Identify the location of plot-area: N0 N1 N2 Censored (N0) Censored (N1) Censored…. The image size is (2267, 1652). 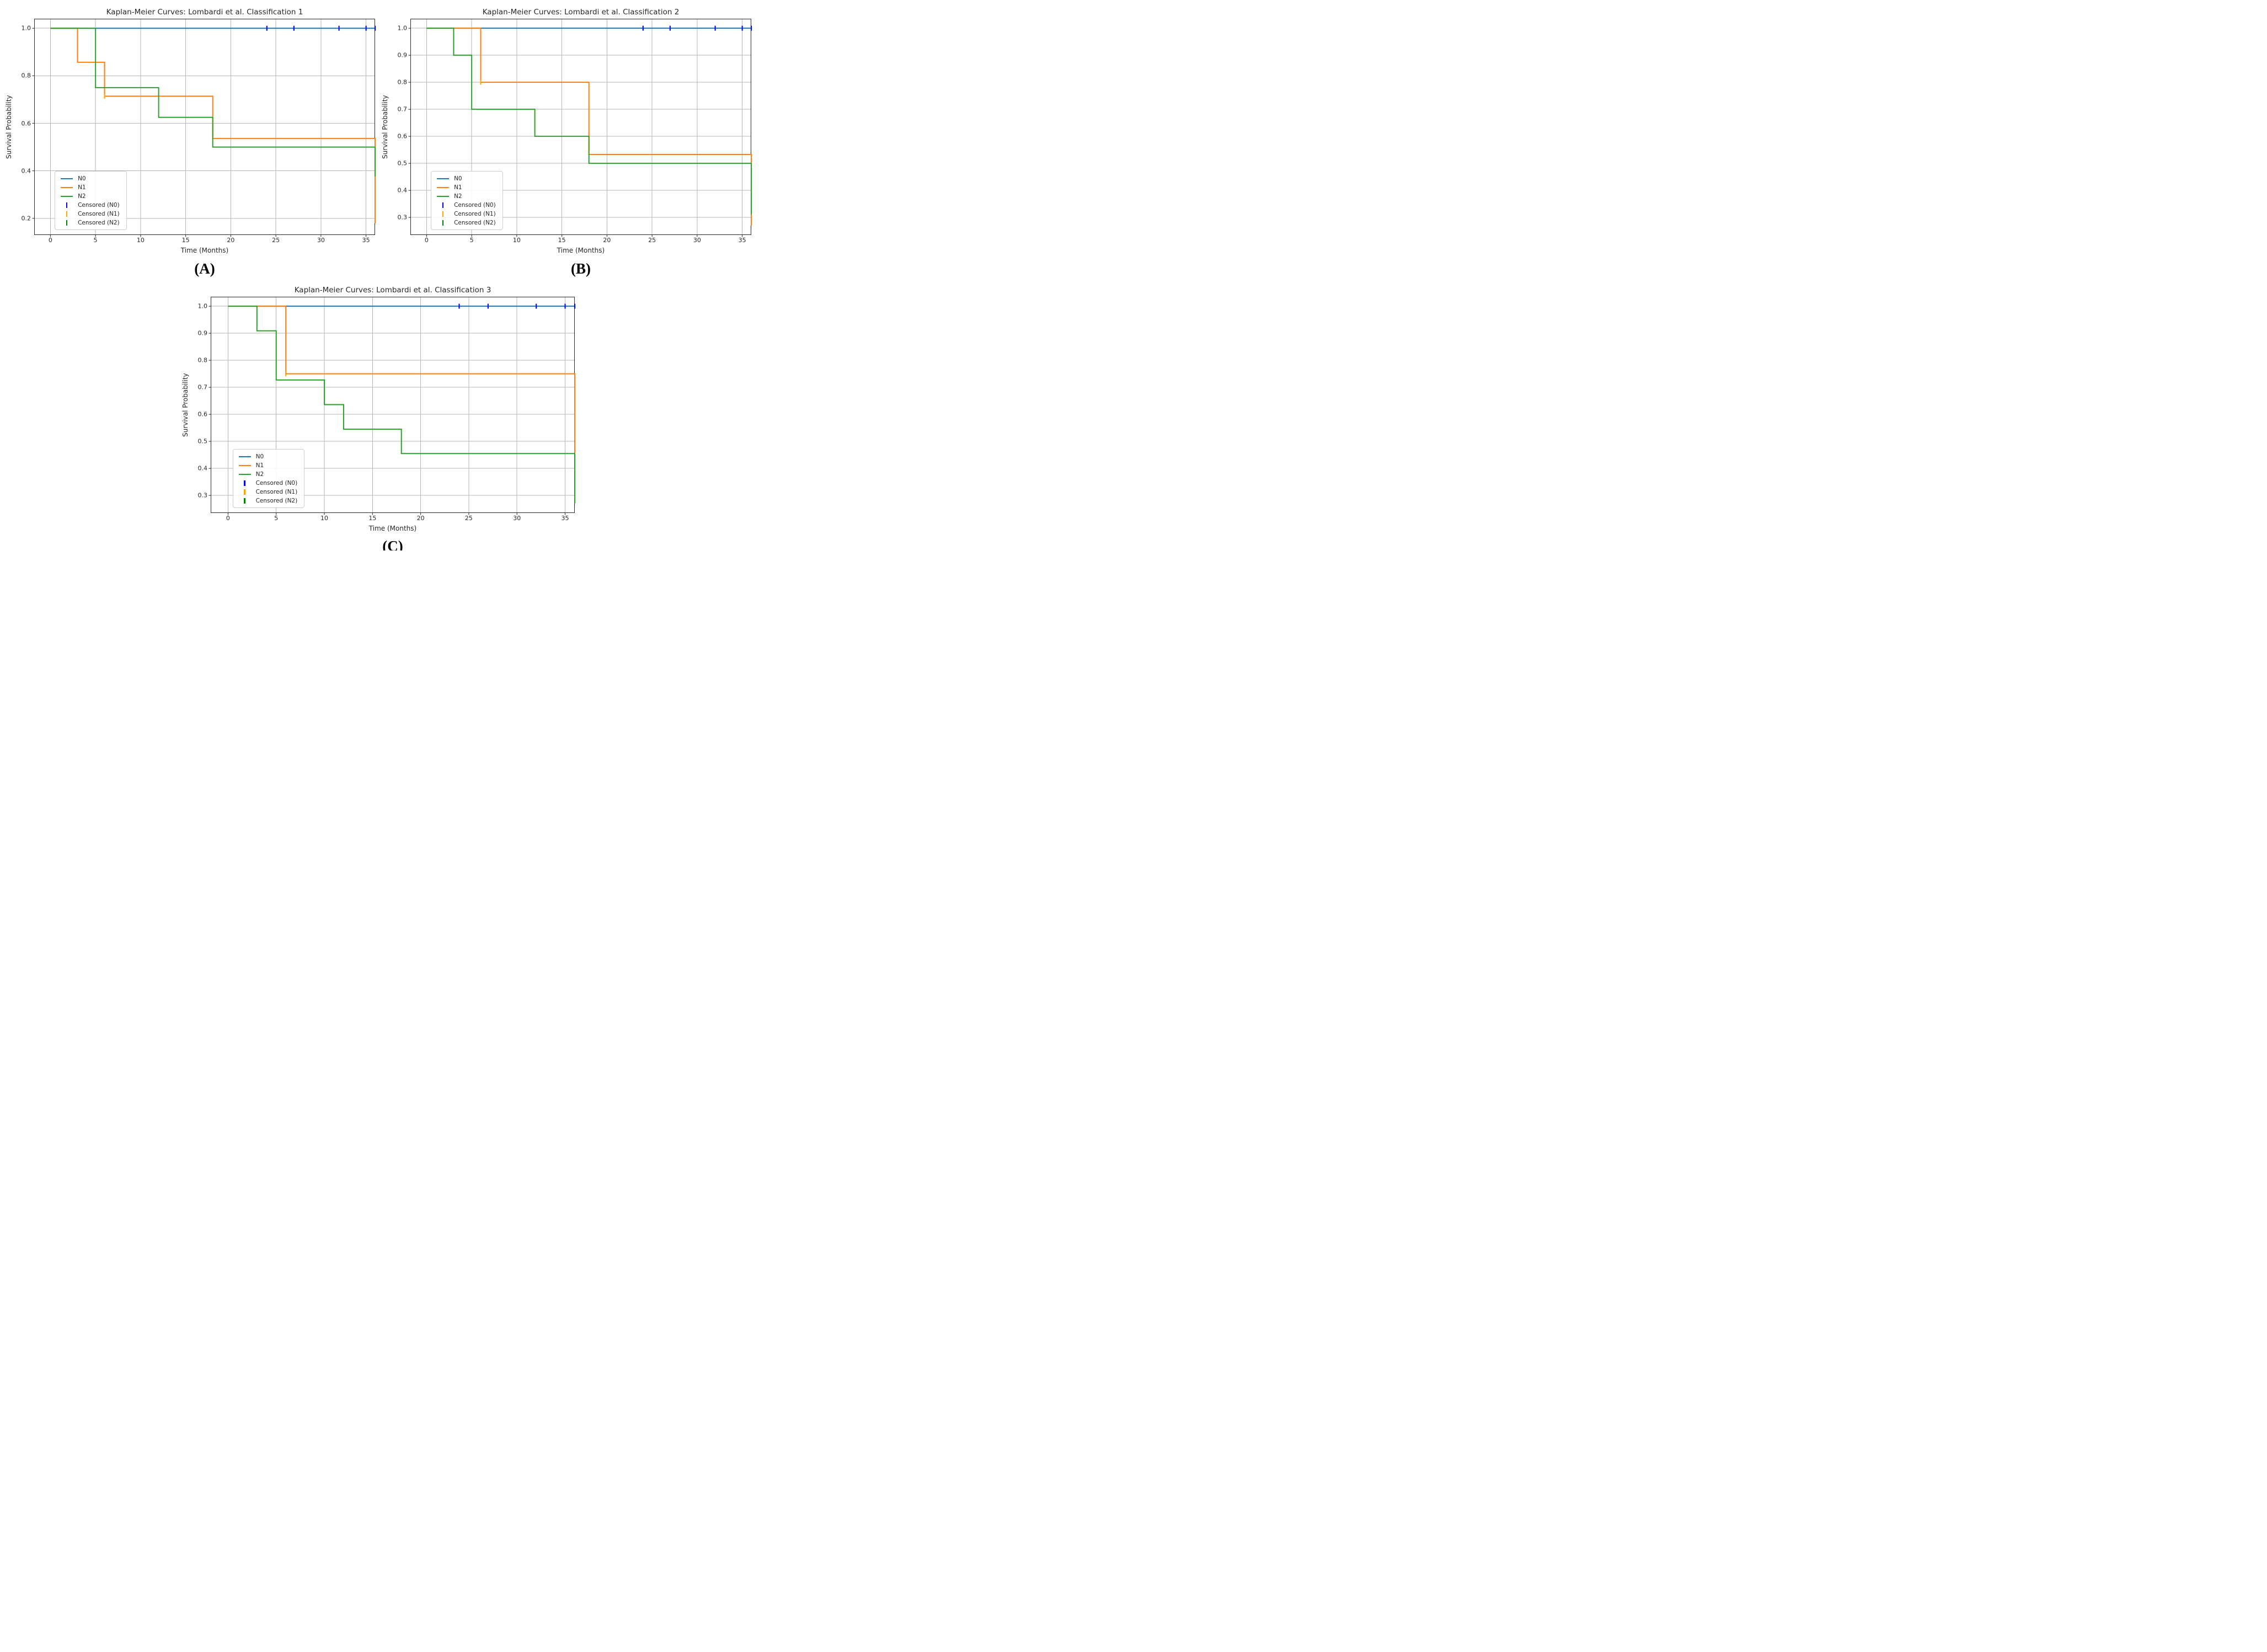
(392, 405).